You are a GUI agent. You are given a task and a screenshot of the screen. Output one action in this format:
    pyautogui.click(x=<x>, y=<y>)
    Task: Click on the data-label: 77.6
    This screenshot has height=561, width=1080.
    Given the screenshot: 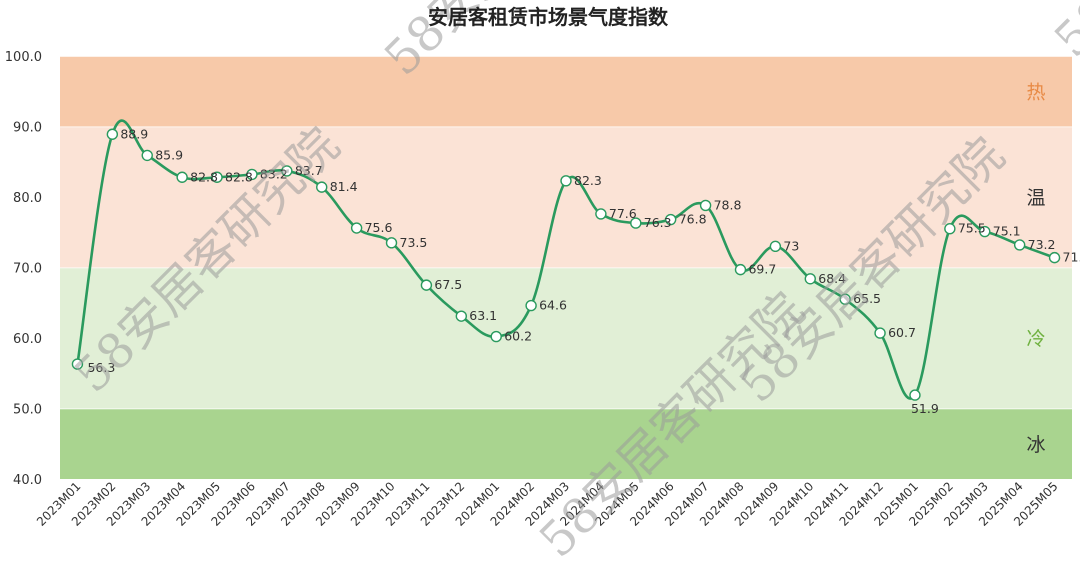 What is the action you would take?
    pyautogui.click(x=623, y=213)
    